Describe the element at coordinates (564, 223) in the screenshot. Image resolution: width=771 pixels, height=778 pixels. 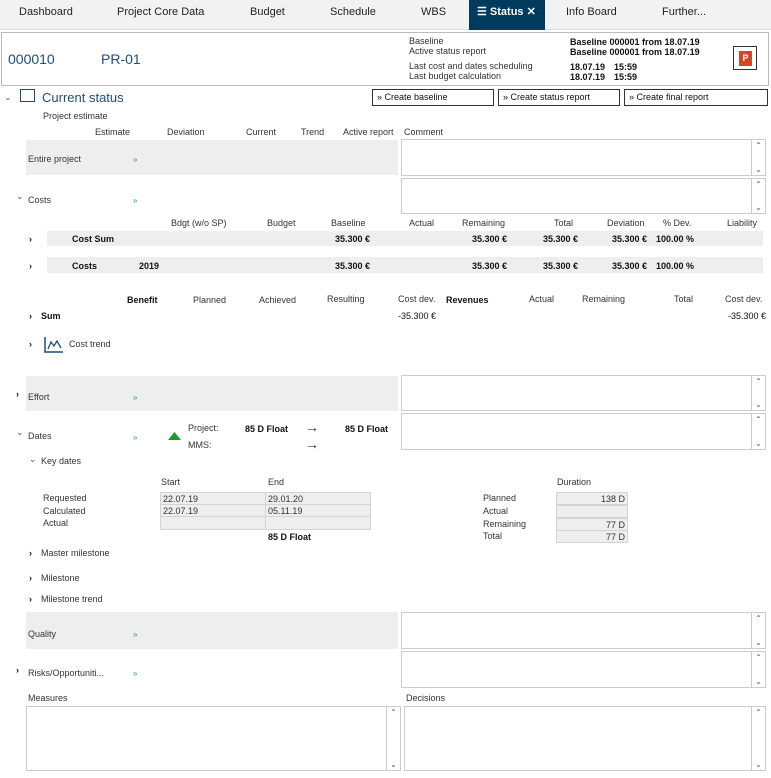
I see `column-header: Total` at that location.